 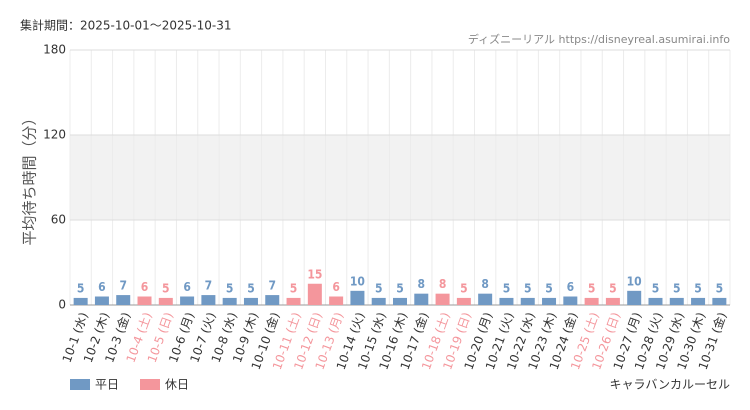 What do you see at coordinates (177, 385) in the screenshot?
I see `legend-label: 休日` at bounding box center [177, 385].